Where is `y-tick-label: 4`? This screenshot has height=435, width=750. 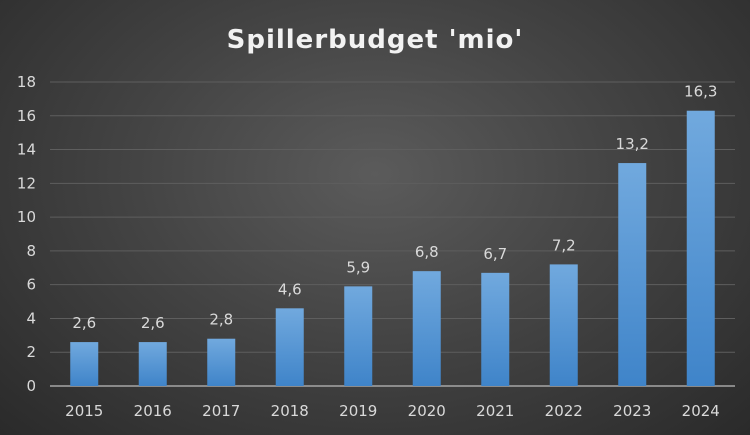
y-tick-label: 4 is located at coordinates (31, 318).